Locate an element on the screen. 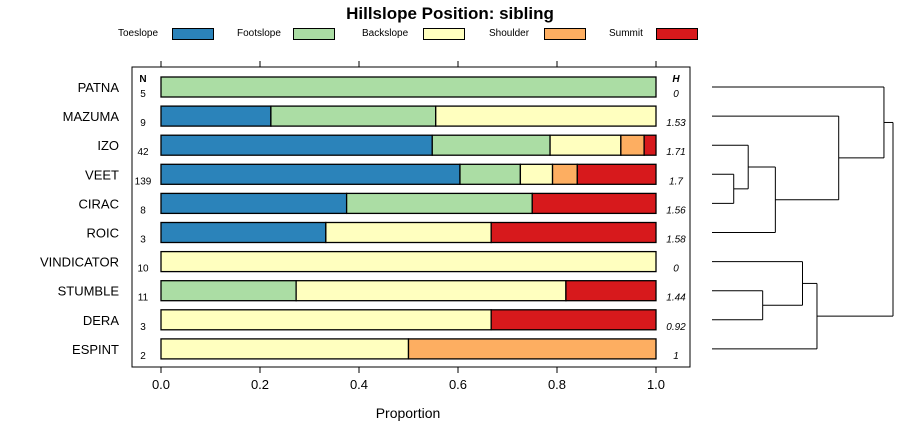 The height and width of the screenshot is (440, 900). bar-segment-backslope-stumble is located at coordinates (431, 291).